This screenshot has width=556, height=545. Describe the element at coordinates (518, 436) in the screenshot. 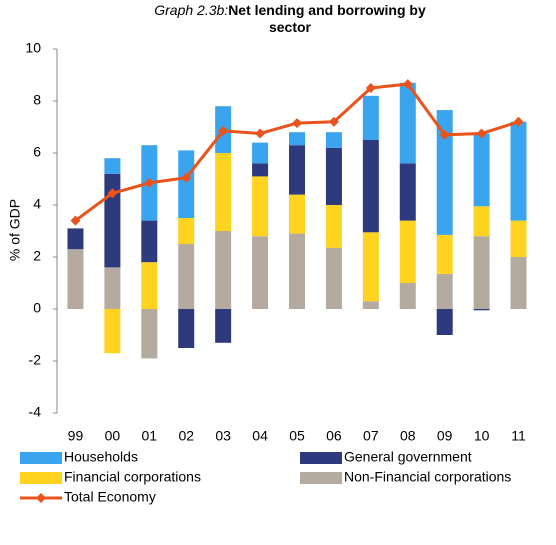

I see `x-tick-label: 11` at that location.